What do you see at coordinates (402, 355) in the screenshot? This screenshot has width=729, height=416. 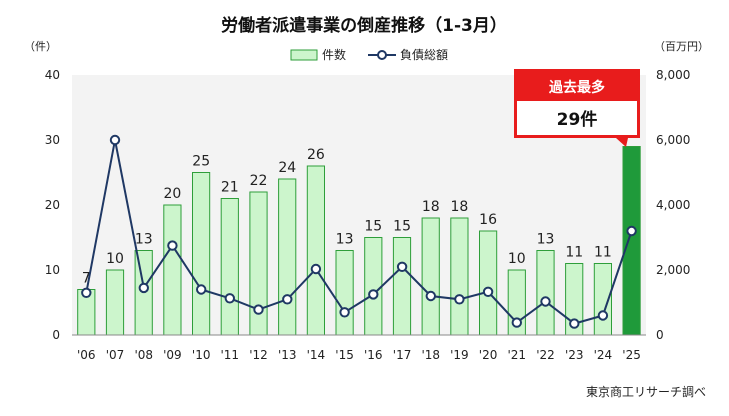 I see `x-tick-label: '17` at bounding box center [402, 355].